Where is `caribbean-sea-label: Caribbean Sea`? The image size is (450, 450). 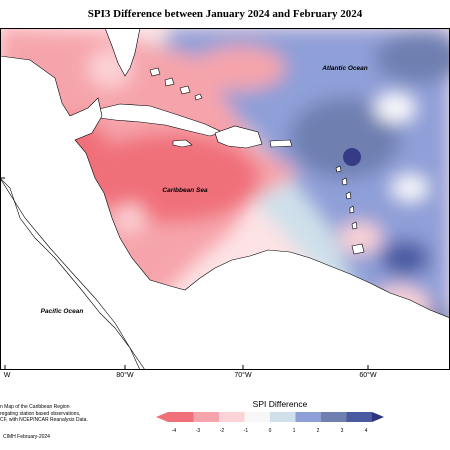
caribbean-sea-label: Caribbean Sea is located at coordinates (185, 190).